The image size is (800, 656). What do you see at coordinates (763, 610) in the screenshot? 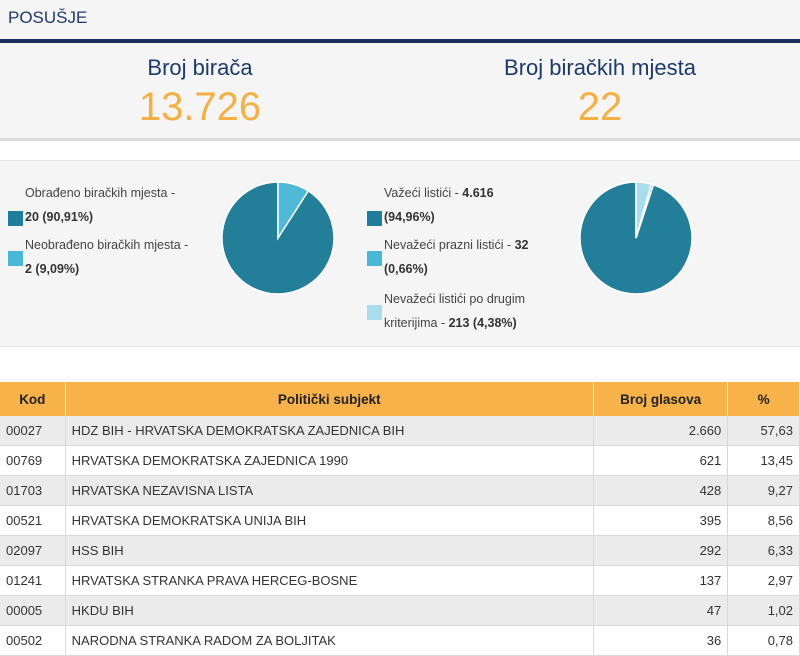
I see `cell-percent: 1,02` at bounding box center [763, 610].